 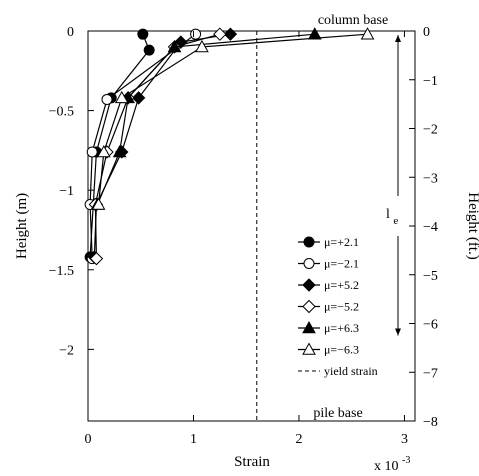 I want to click on y2-tick-label: −5, so click(x=430, y=276).